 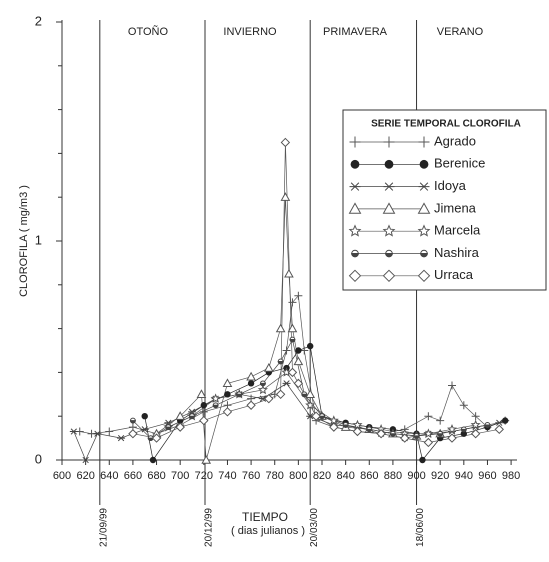 What do you see at coordinates (455, 140) in the screenshot?
I see `legend-label: Agrado` at bounding box center [455, 140].